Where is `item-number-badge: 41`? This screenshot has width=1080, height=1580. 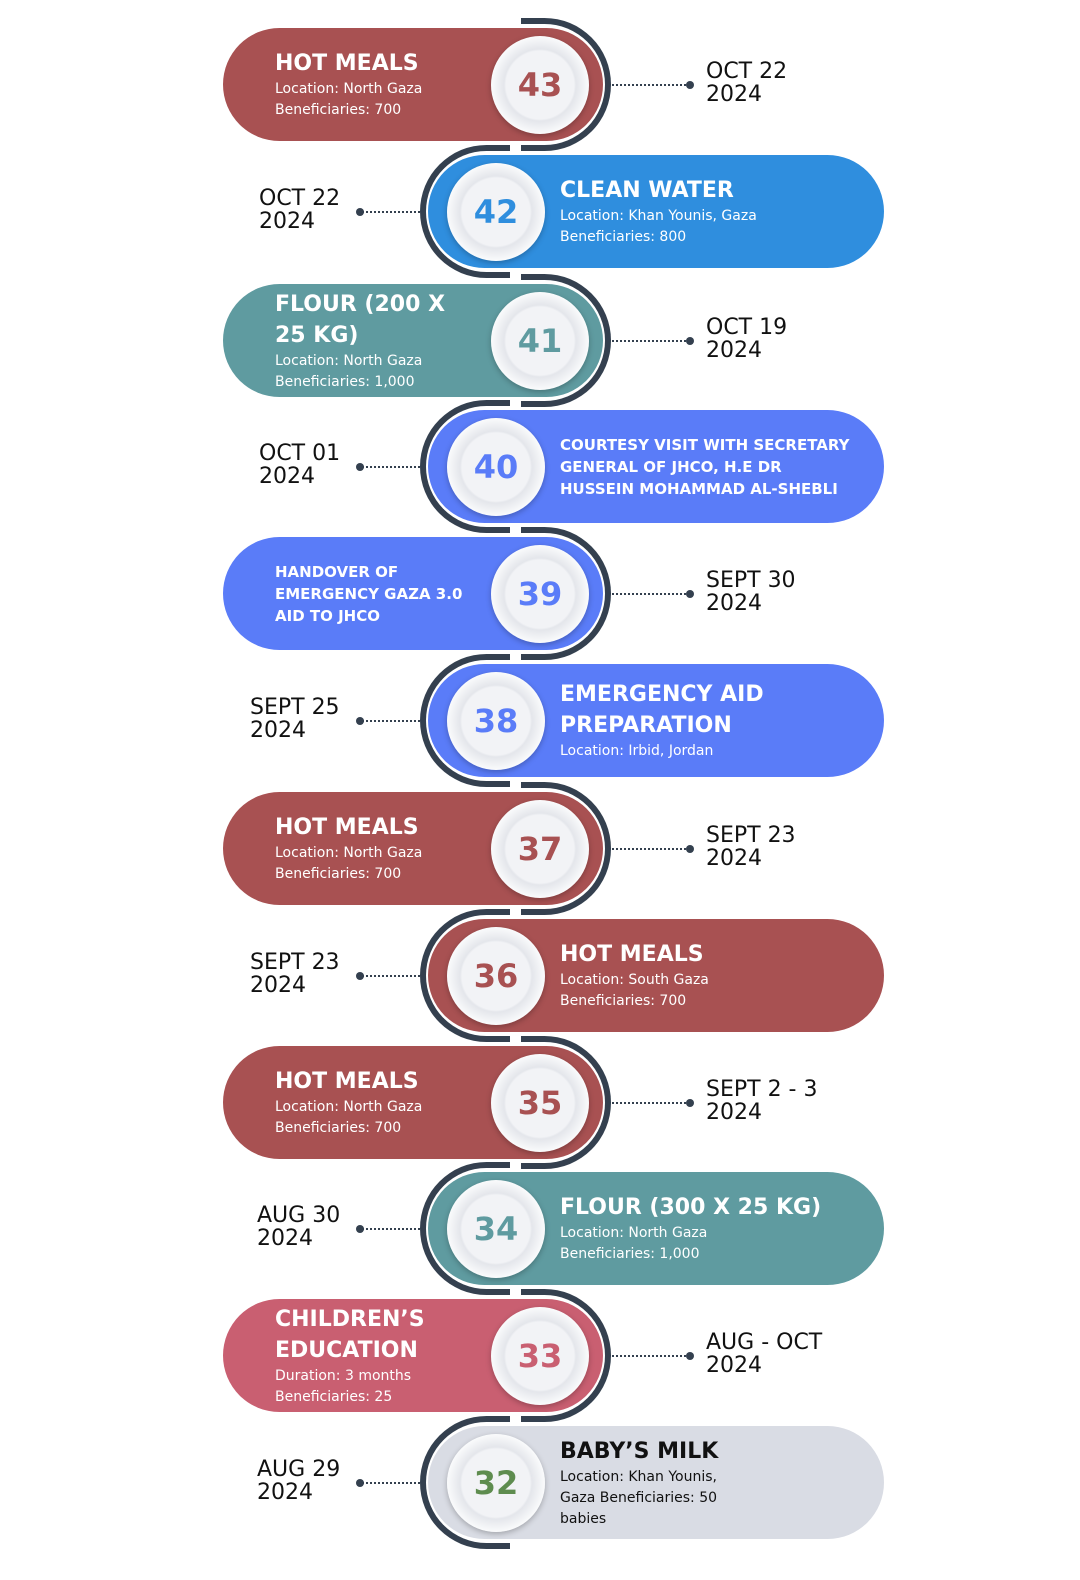 item-number-badge: 41 is located at coordinates (540, 341).